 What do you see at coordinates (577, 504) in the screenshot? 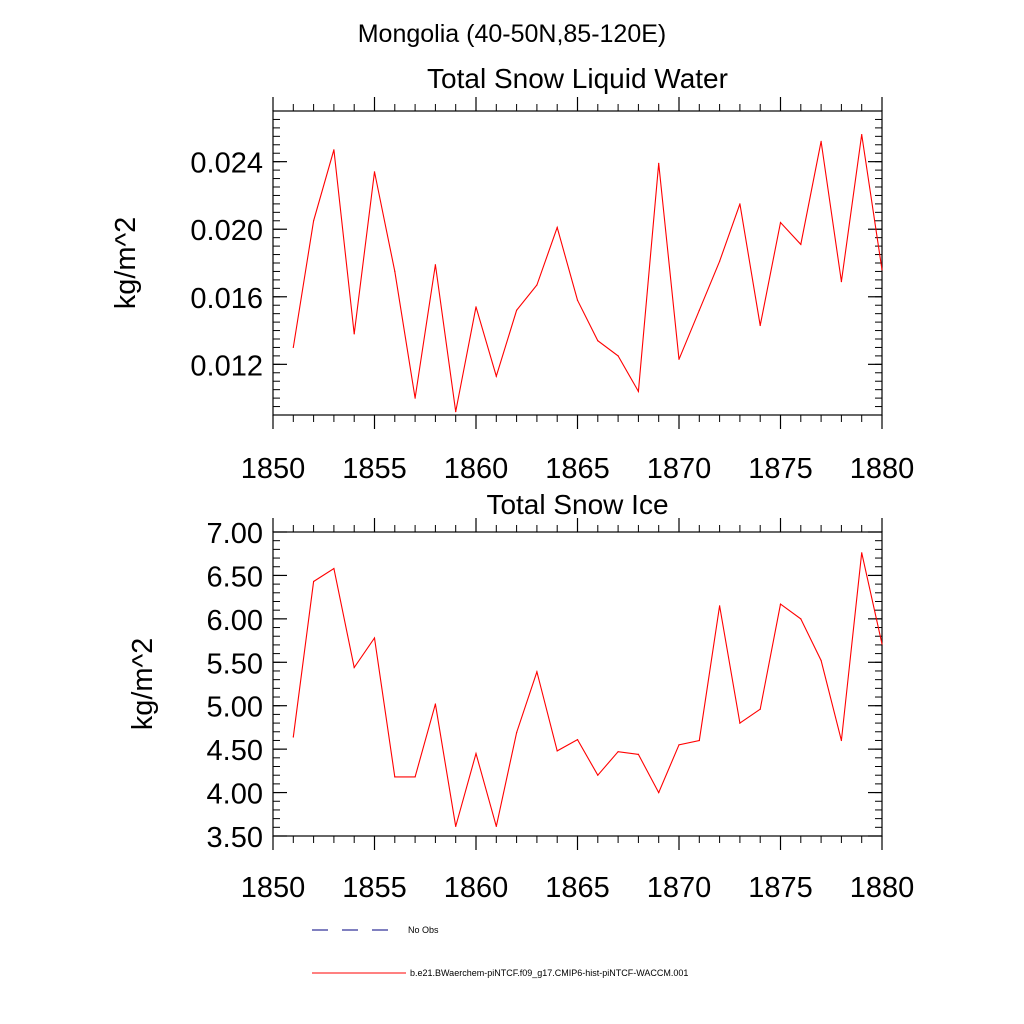
I see `chart-title: Total Snow Ice` at bounding box center [577, 504].